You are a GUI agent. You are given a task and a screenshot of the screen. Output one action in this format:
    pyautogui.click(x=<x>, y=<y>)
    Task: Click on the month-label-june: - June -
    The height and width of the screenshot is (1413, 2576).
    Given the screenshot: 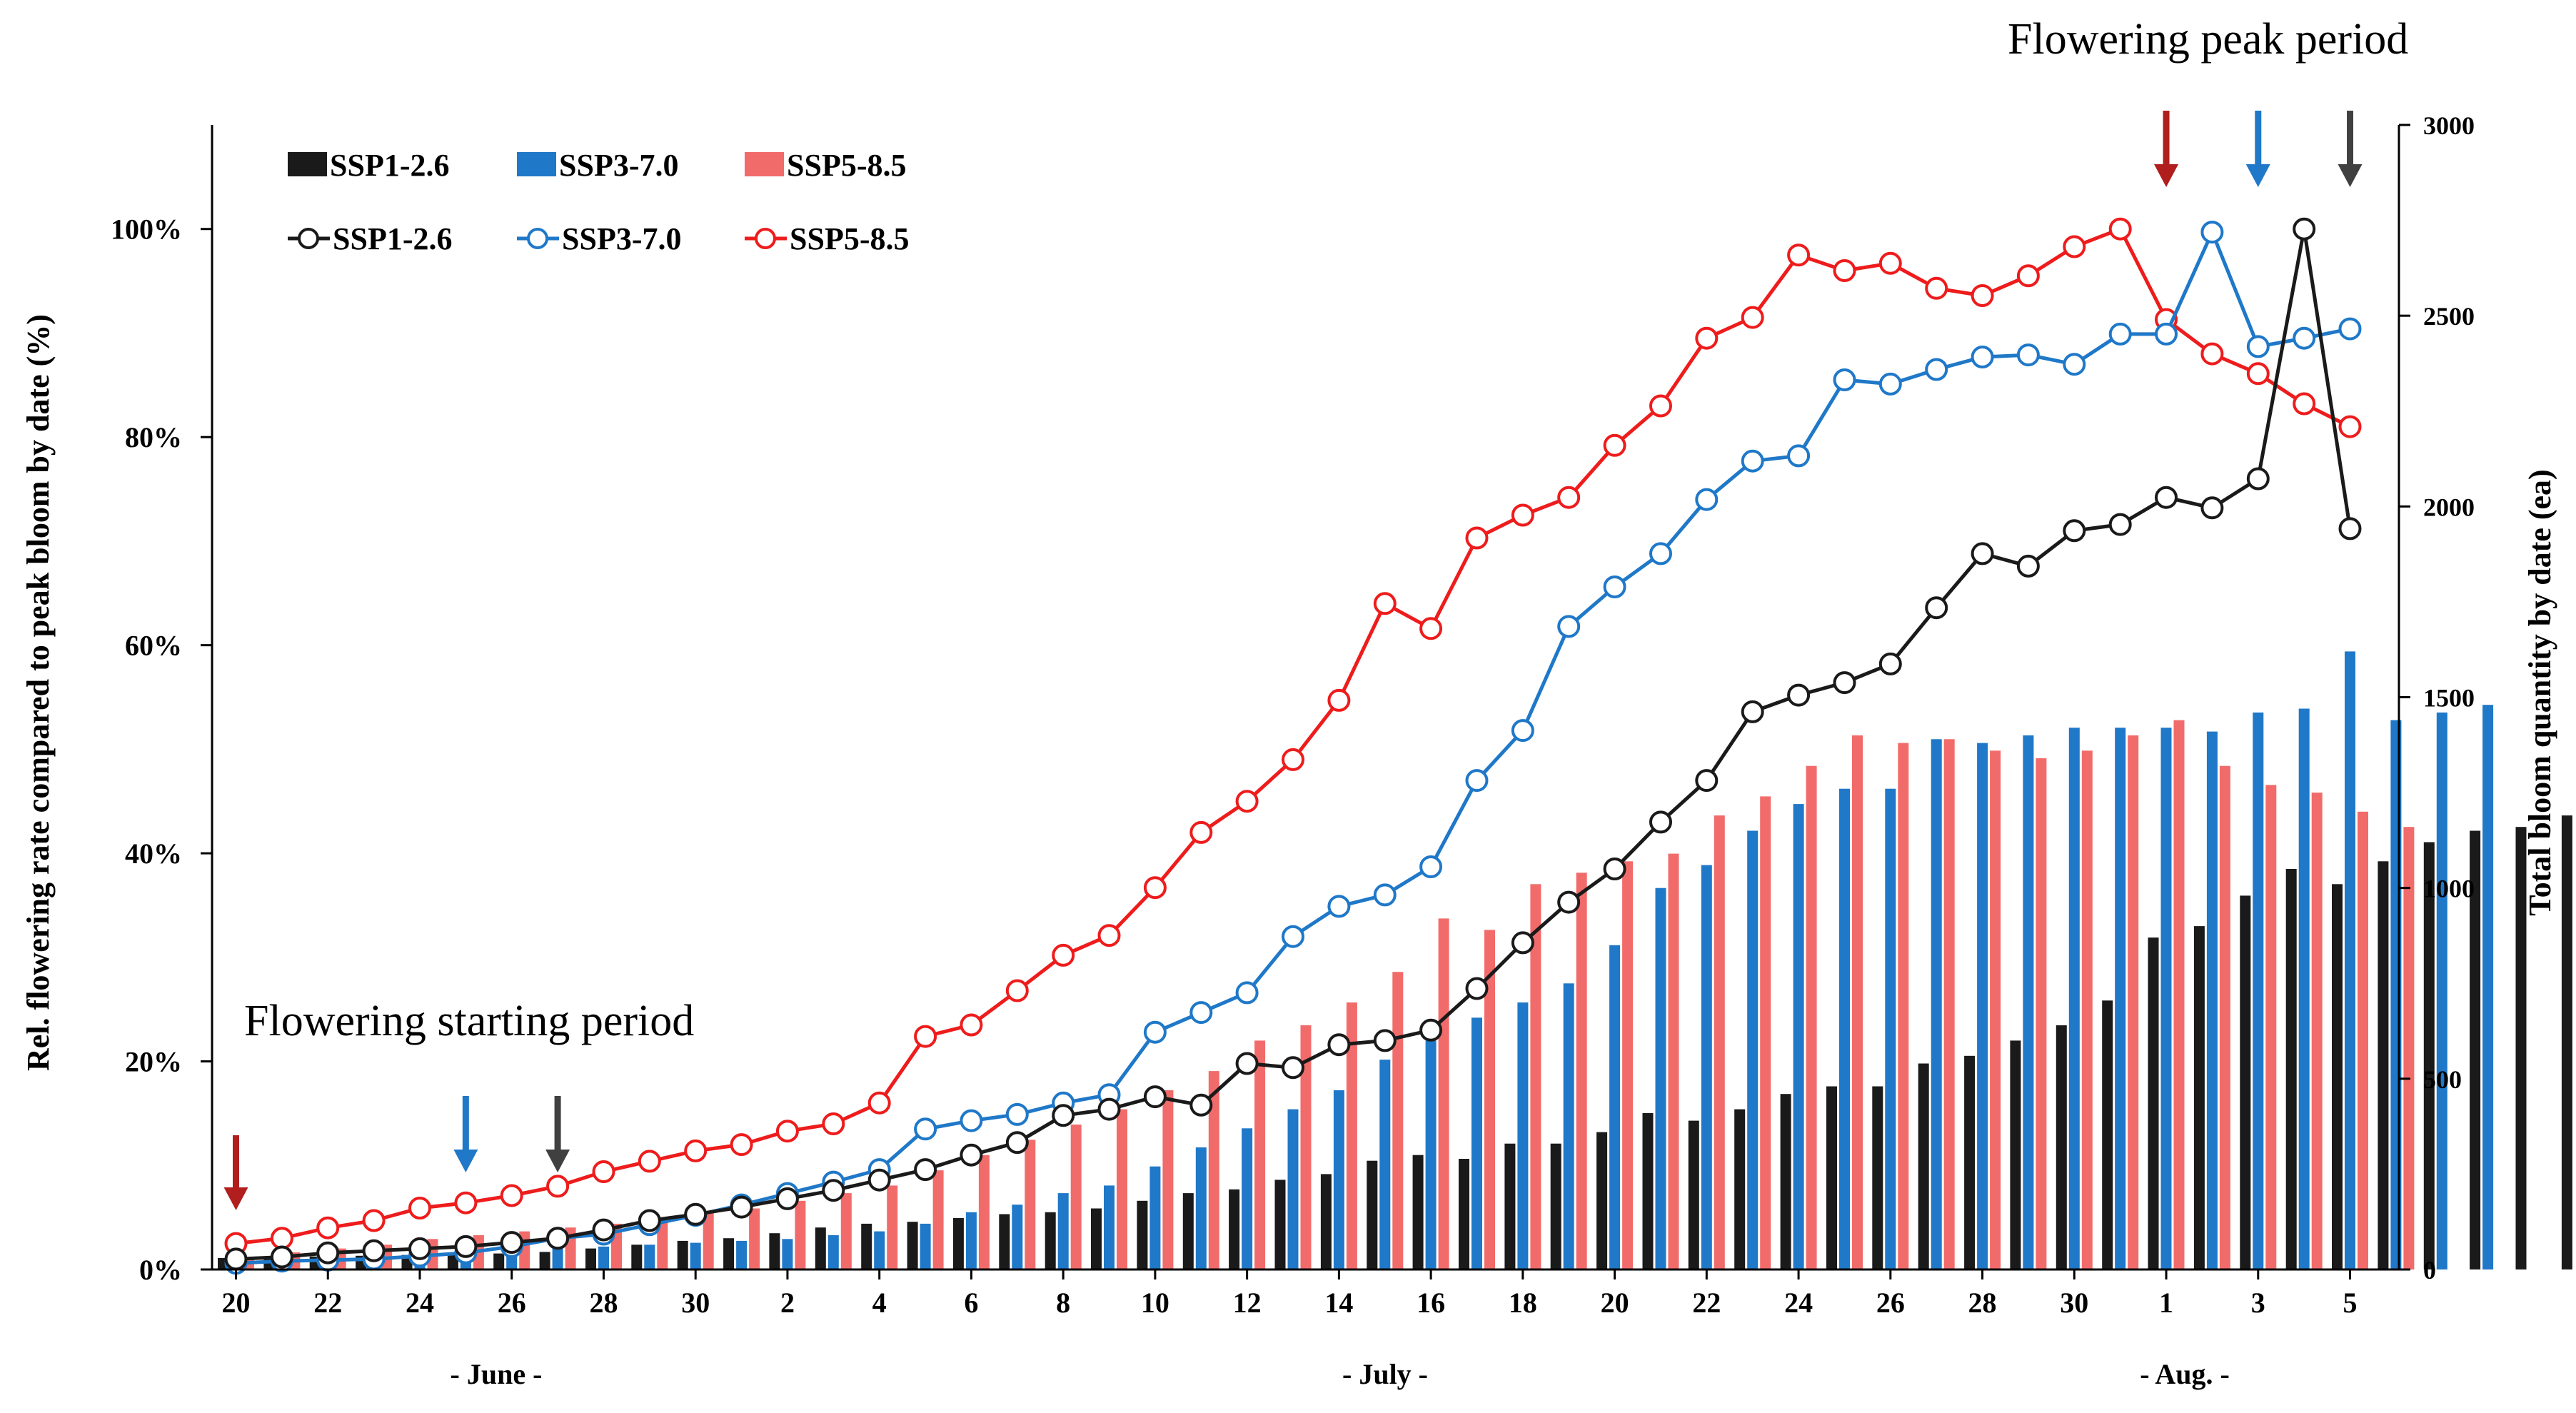 What is the action you would take?
    pyautogui.click(x=497, y=1374)
    